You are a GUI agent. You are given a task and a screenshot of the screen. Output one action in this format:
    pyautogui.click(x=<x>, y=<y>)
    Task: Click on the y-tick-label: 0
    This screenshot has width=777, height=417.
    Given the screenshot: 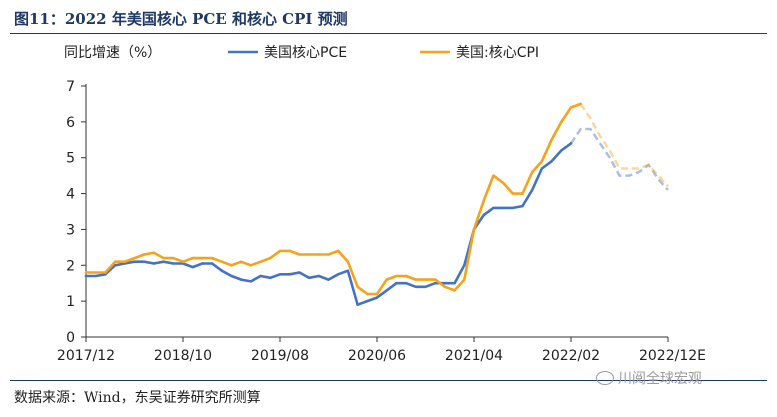 What is the action you would take?
    pyautogui.click(x=70, y=338)
    